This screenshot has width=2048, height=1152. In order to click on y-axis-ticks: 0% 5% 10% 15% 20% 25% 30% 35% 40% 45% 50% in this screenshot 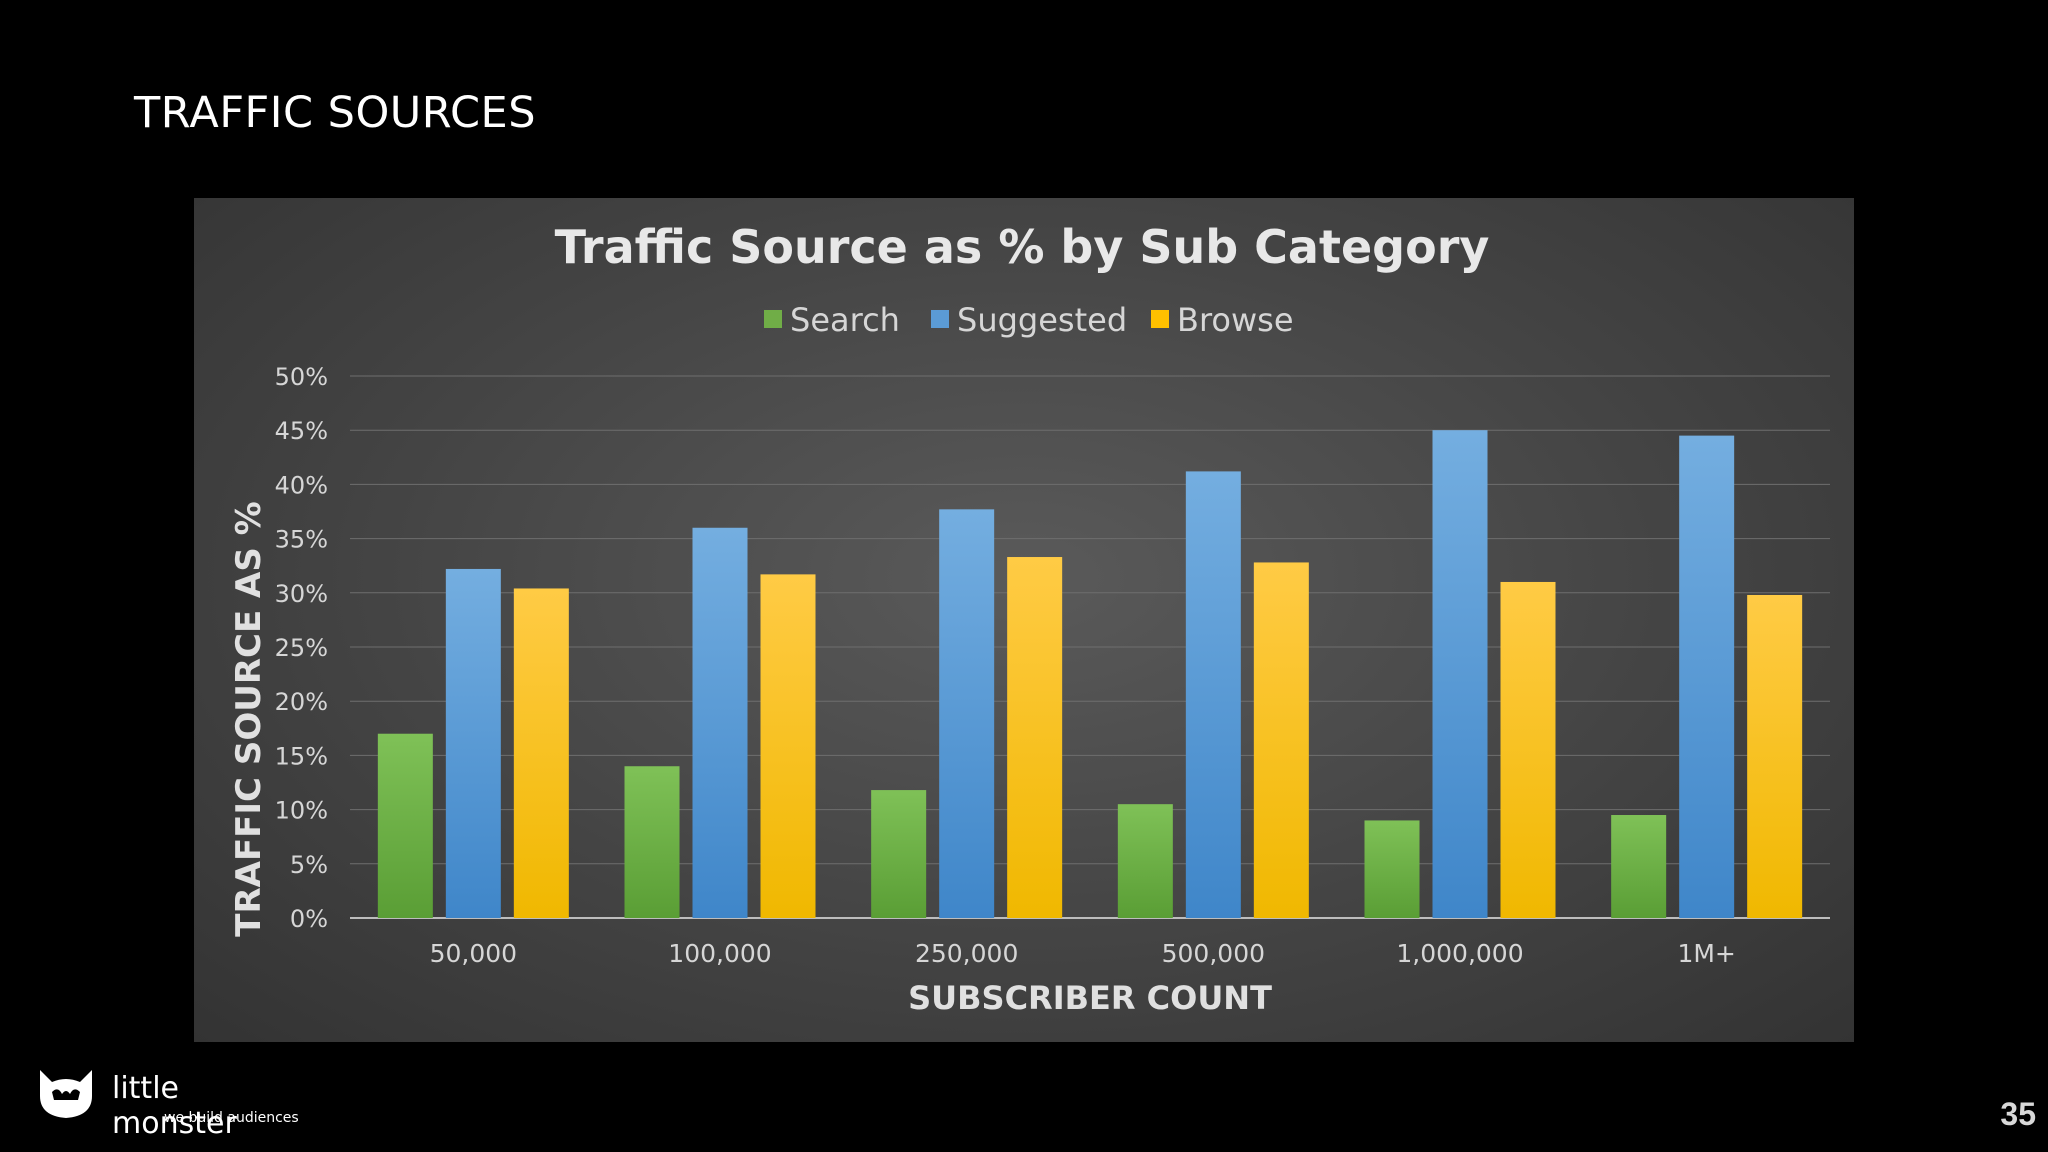, I will do `click(301, 648)`.